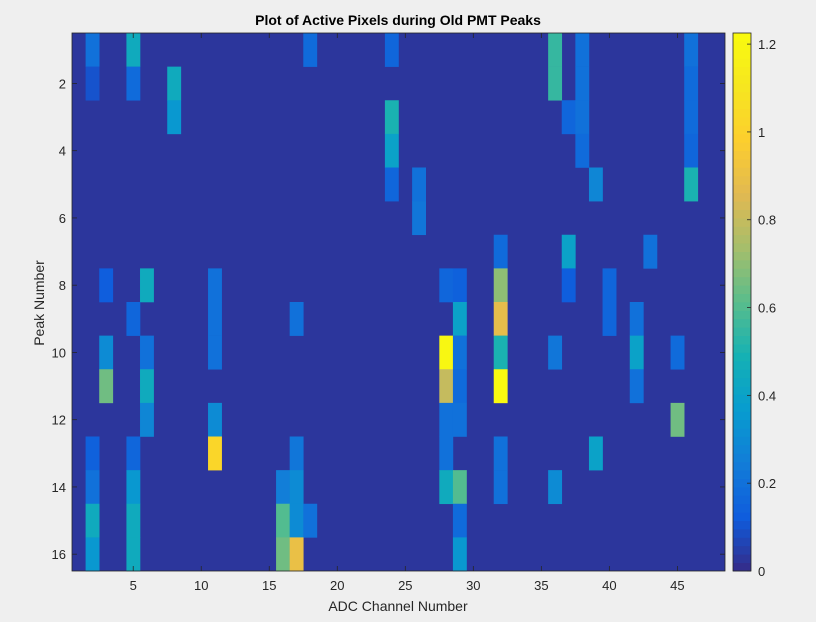 Image resolution: width=816 pixels, height=622 pixels. What do you see at coordinates (398, 606) in the screenshot?
I see `x-axis-label: ADC Channel Number` at bounding box center [398, 606].